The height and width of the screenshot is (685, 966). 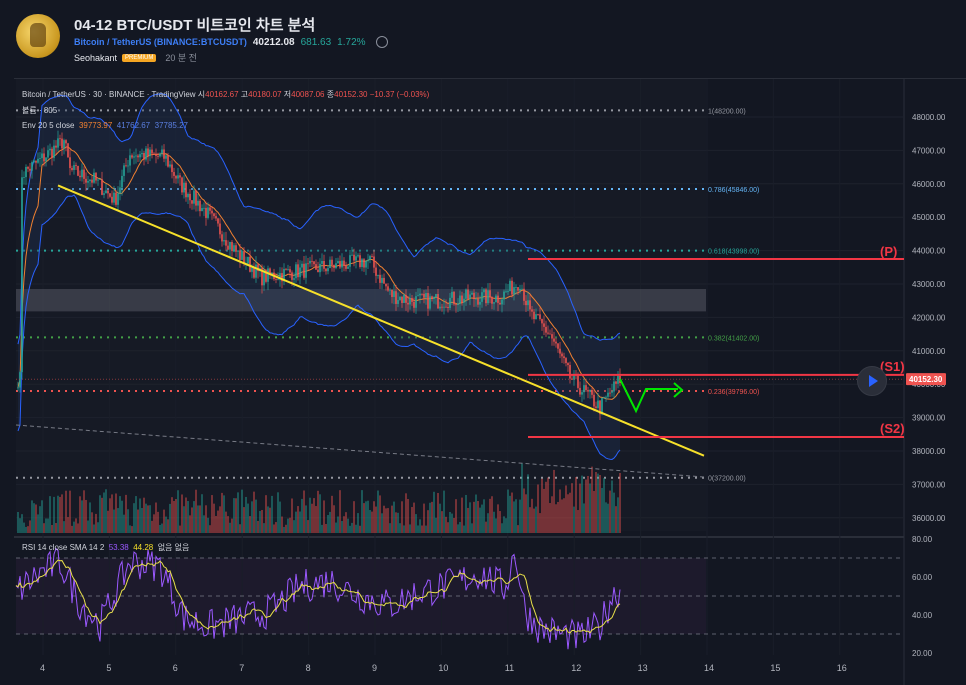 I want to click on symbol-link: Bitcoin / TetherUS (BINANCE:BTCUSDT), so click(x=160, y=42).